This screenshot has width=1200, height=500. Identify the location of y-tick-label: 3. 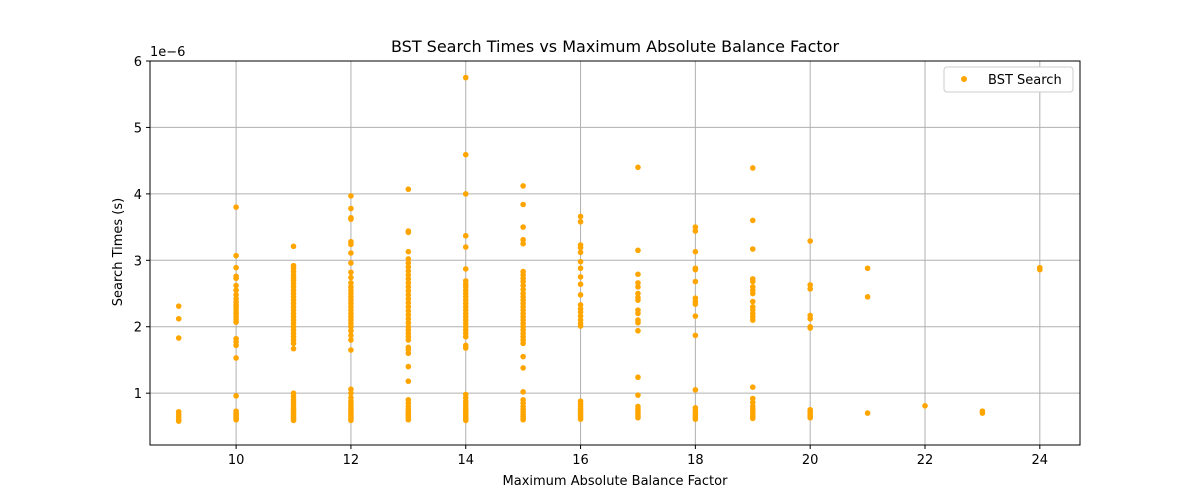
(138, 261).